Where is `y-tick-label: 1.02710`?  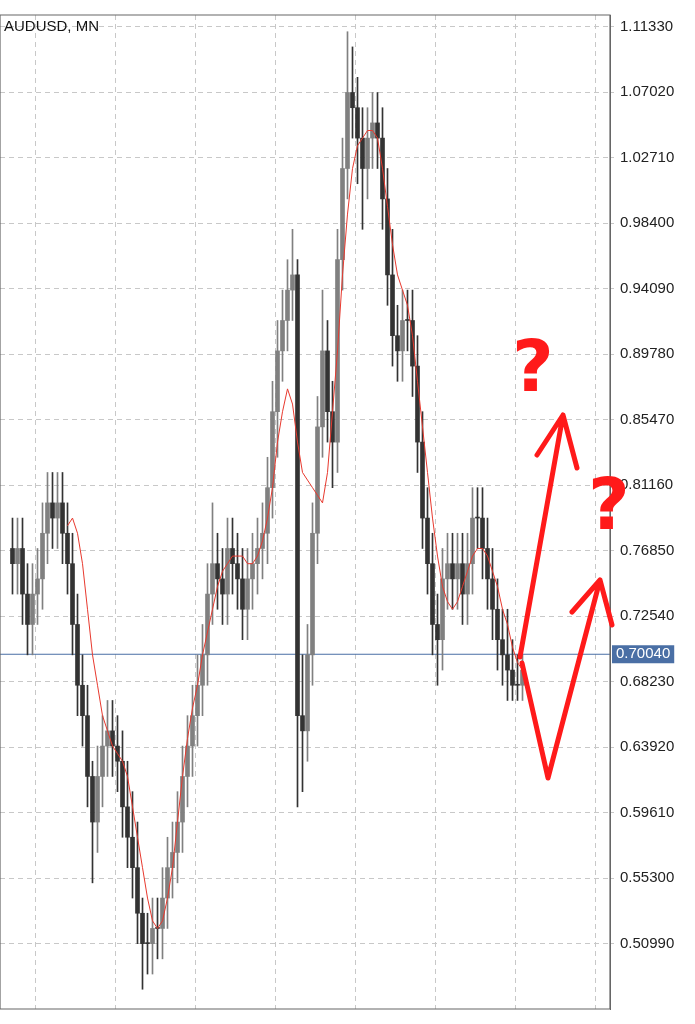
y-tick-label: 1.02710 is located at coordinates (647, 156).